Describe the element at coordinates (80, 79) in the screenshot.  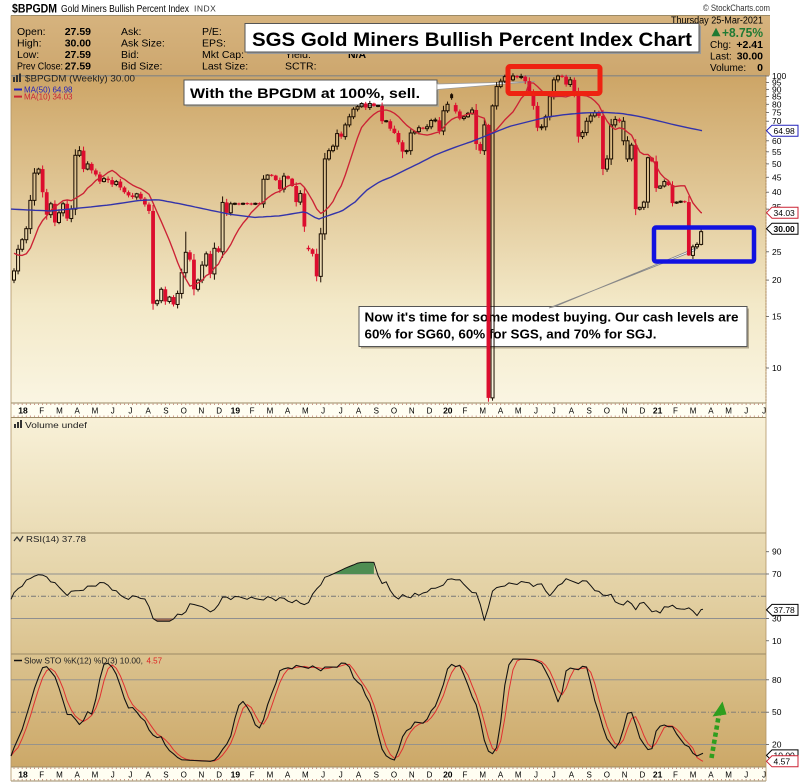
I see `svg-text: $BPGDM (Weekly) 30.00` at that location.